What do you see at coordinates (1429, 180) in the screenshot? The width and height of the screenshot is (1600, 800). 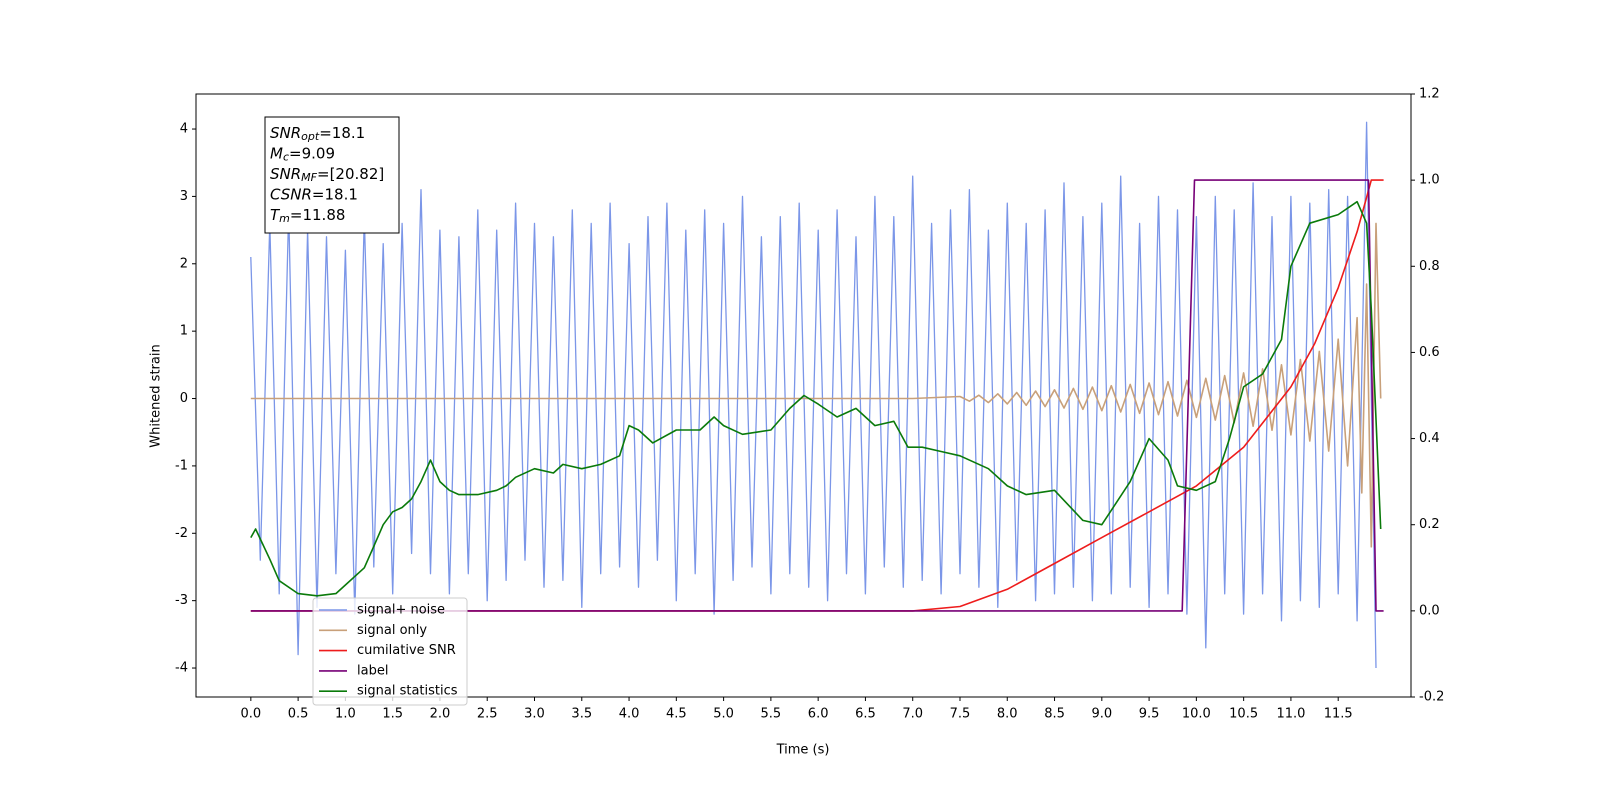 I see `y2-tick-label: 1.0` at bounding box center [1429, 180].